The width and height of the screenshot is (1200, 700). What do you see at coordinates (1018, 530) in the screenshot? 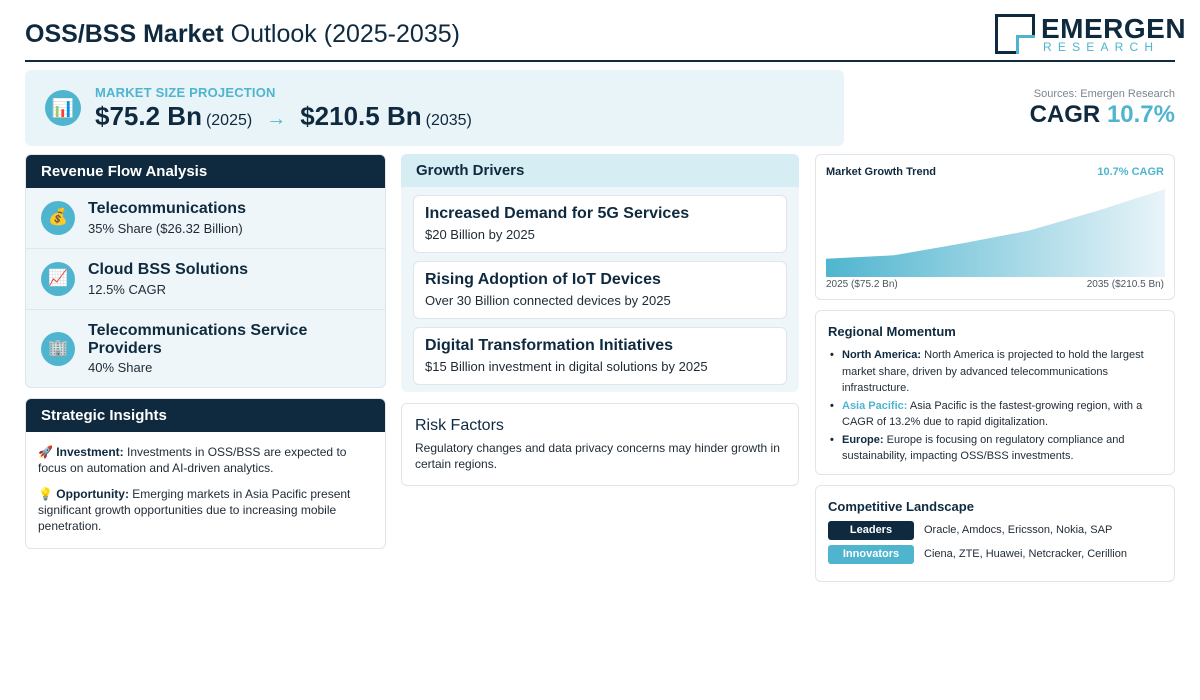
I see `leaders-names: Oracle, Amdocs, Ericsson, Nokia, SAP` at bounding box center [1018, 530].